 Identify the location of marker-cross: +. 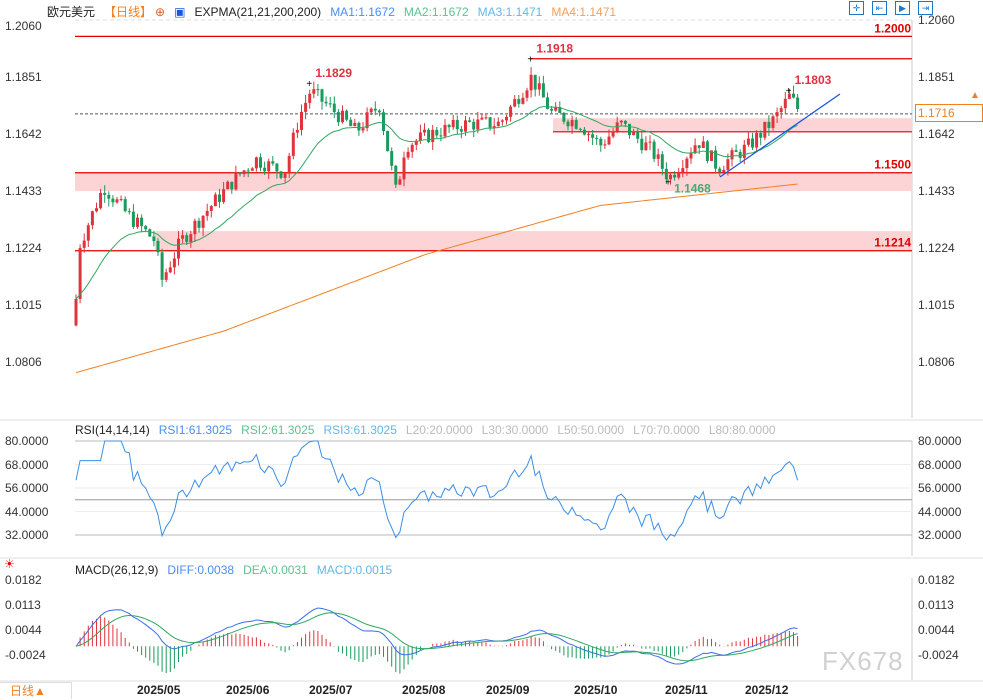
(668, 182).